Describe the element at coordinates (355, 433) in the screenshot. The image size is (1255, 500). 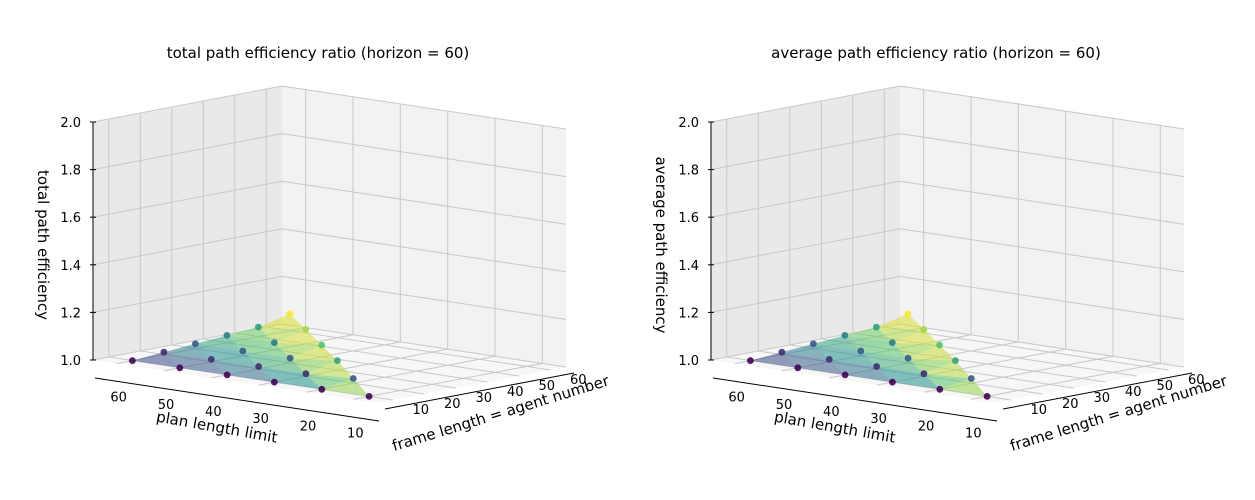
I see `y-tick-label: 10` at that location.